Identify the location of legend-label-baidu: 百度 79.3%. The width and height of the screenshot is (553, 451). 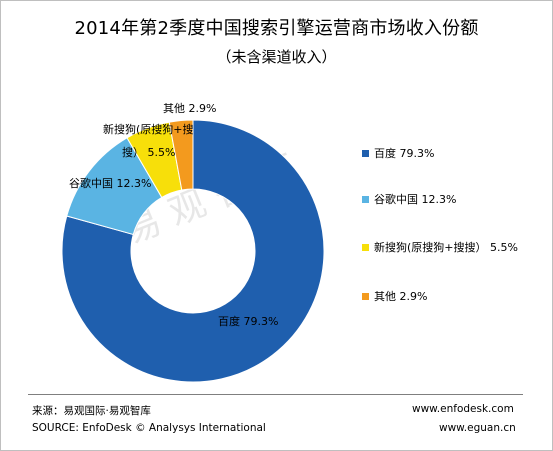
(404, 153).